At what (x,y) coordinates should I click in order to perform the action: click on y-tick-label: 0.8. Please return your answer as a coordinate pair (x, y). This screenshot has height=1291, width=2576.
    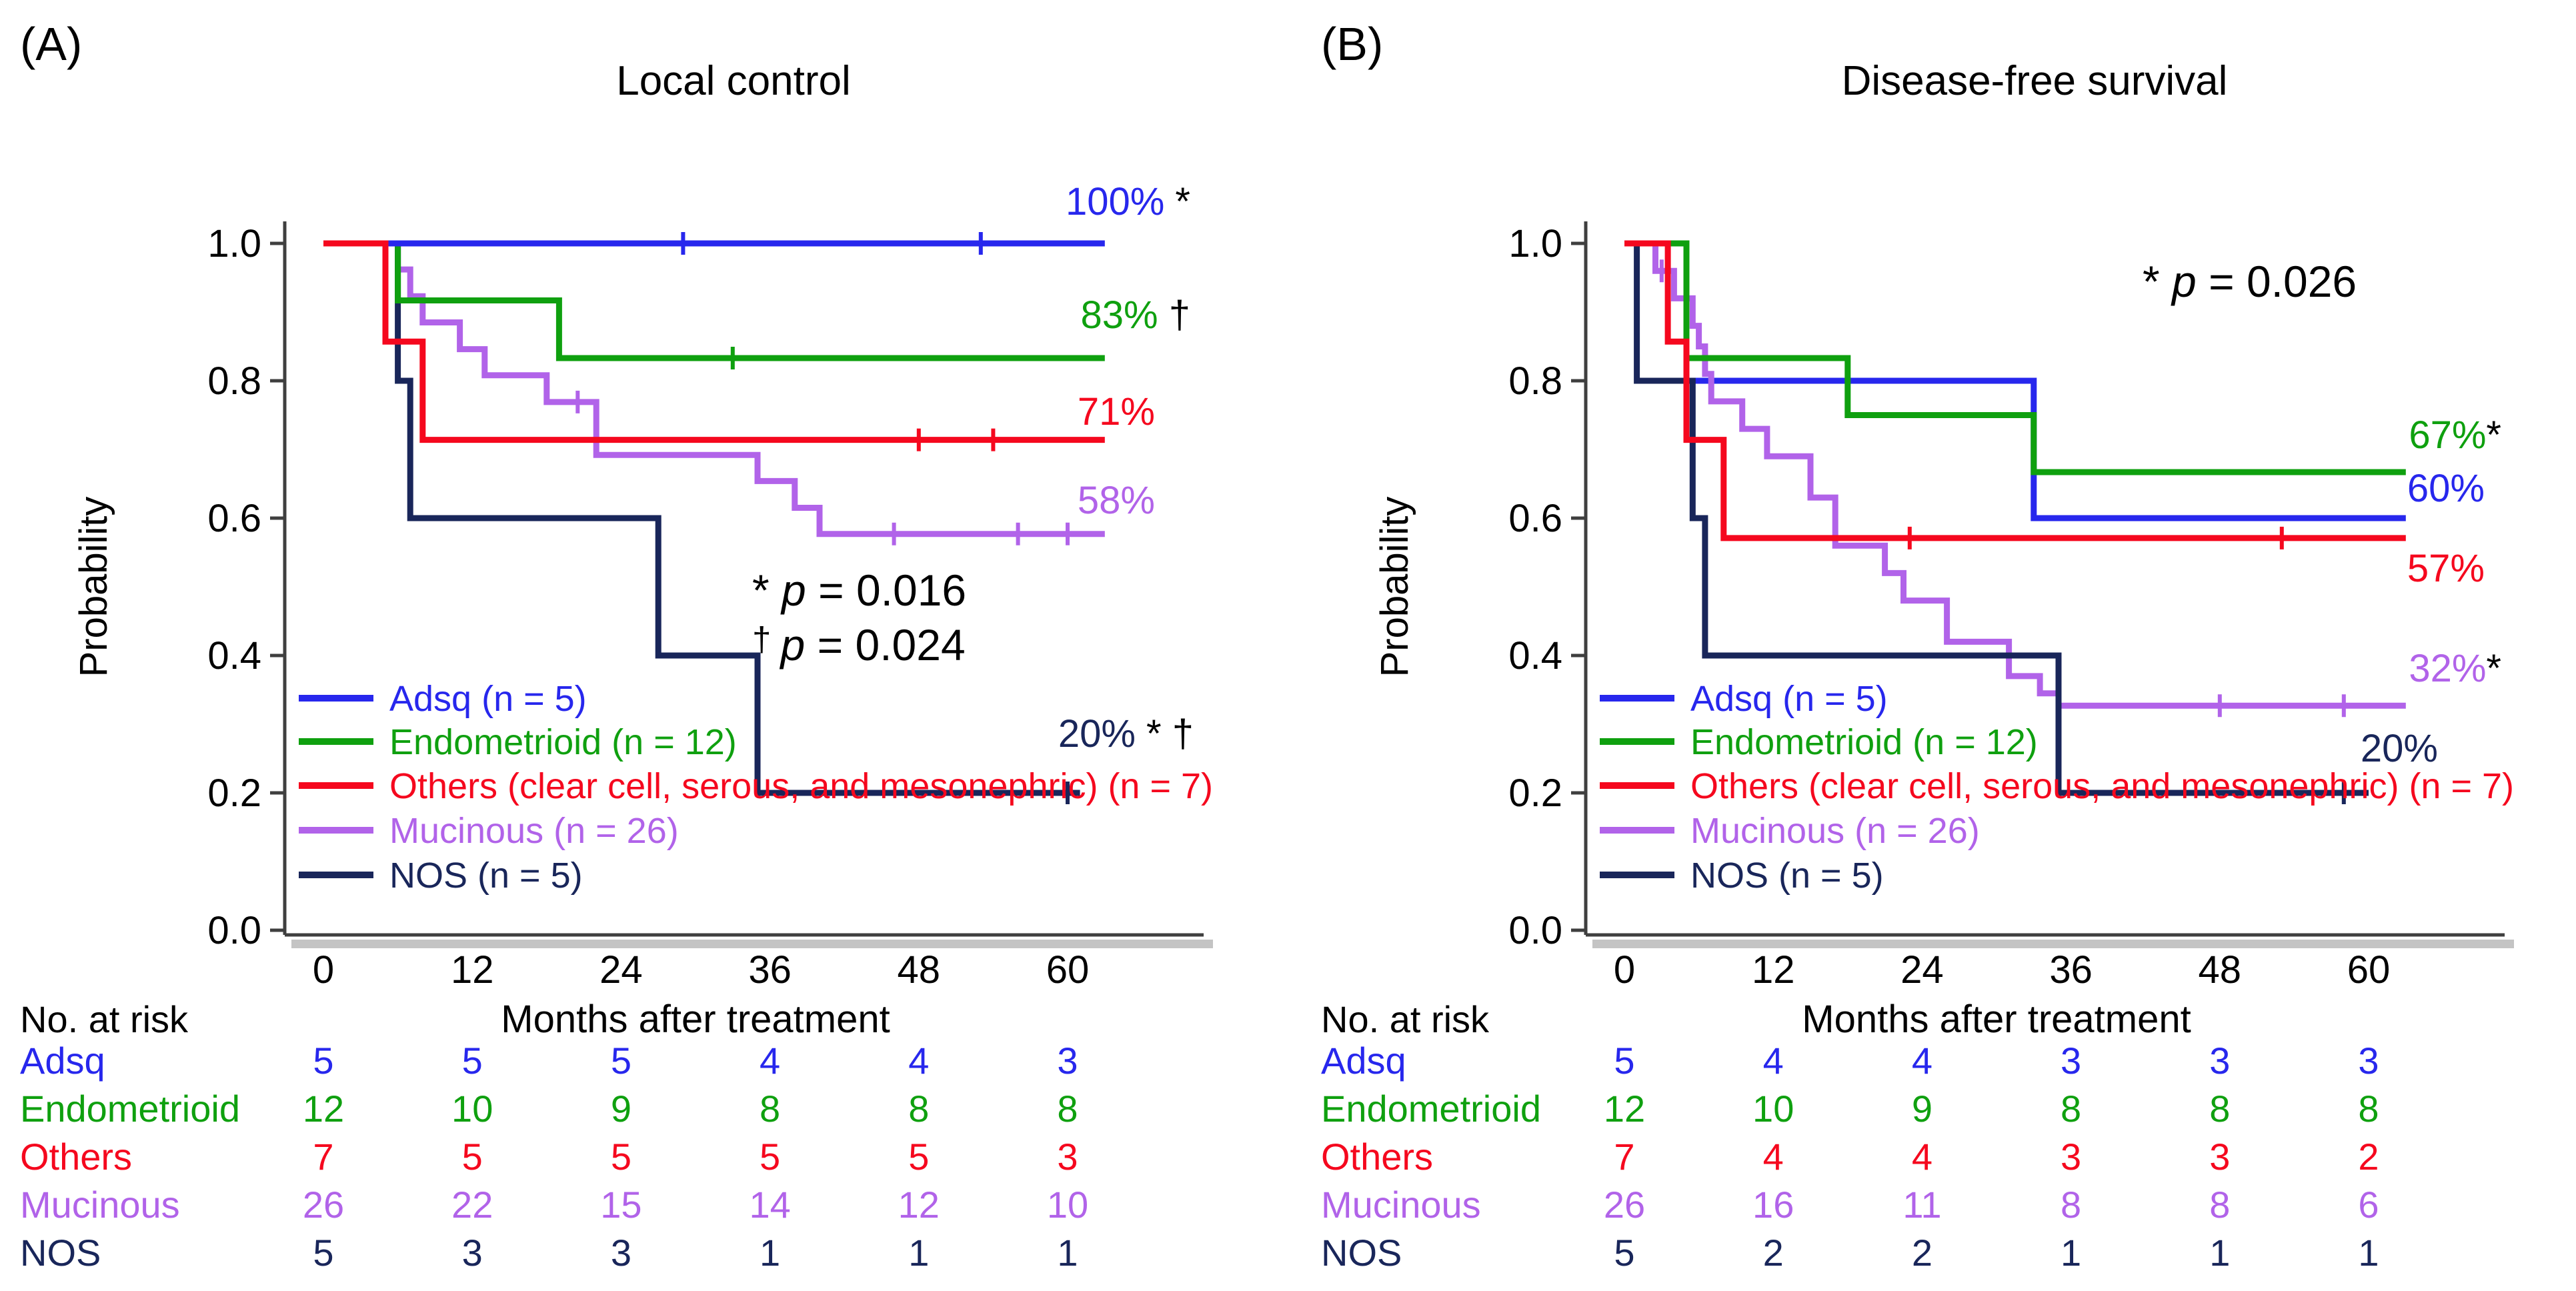
    Looking at the image, I should click on (234, 381).